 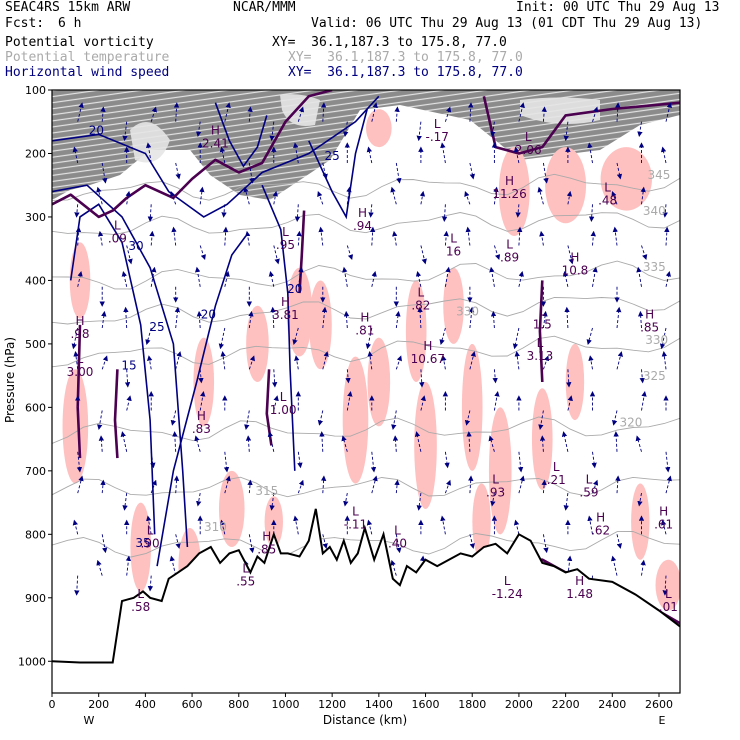 I want to click on y-tick-label: 800, so click(x=35, y=534).